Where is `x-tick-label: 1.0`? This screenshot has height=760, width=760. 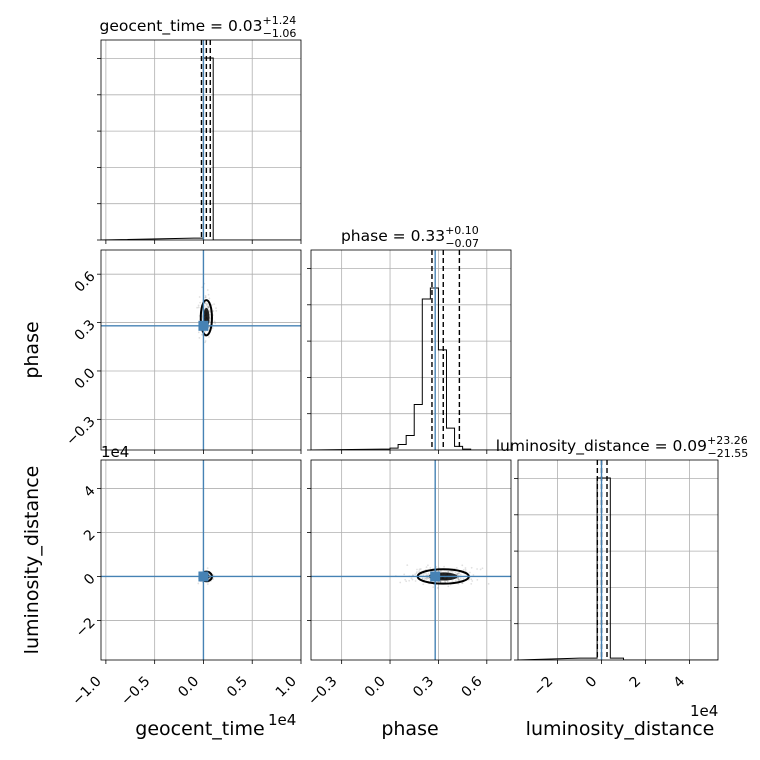 x-tick-label: 1.0 is located at coordinates (286, 687).